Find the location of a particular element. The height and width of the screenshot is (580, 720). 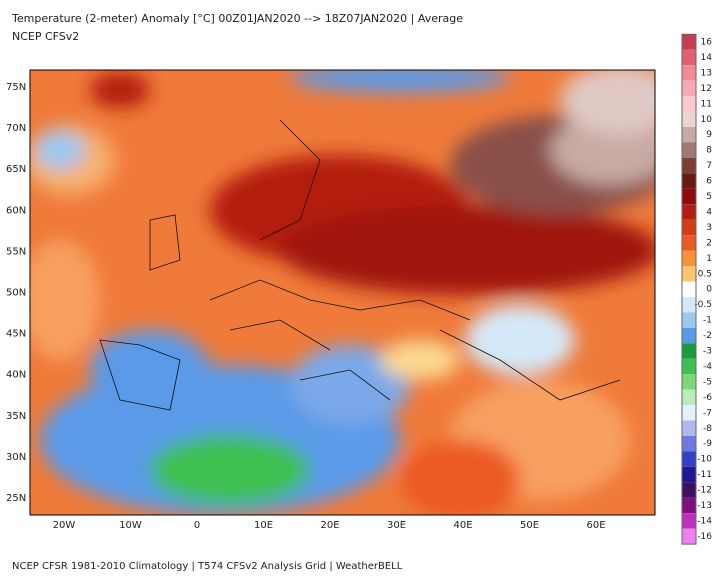

lat-label: 35N is located at coordinates (16, 416).